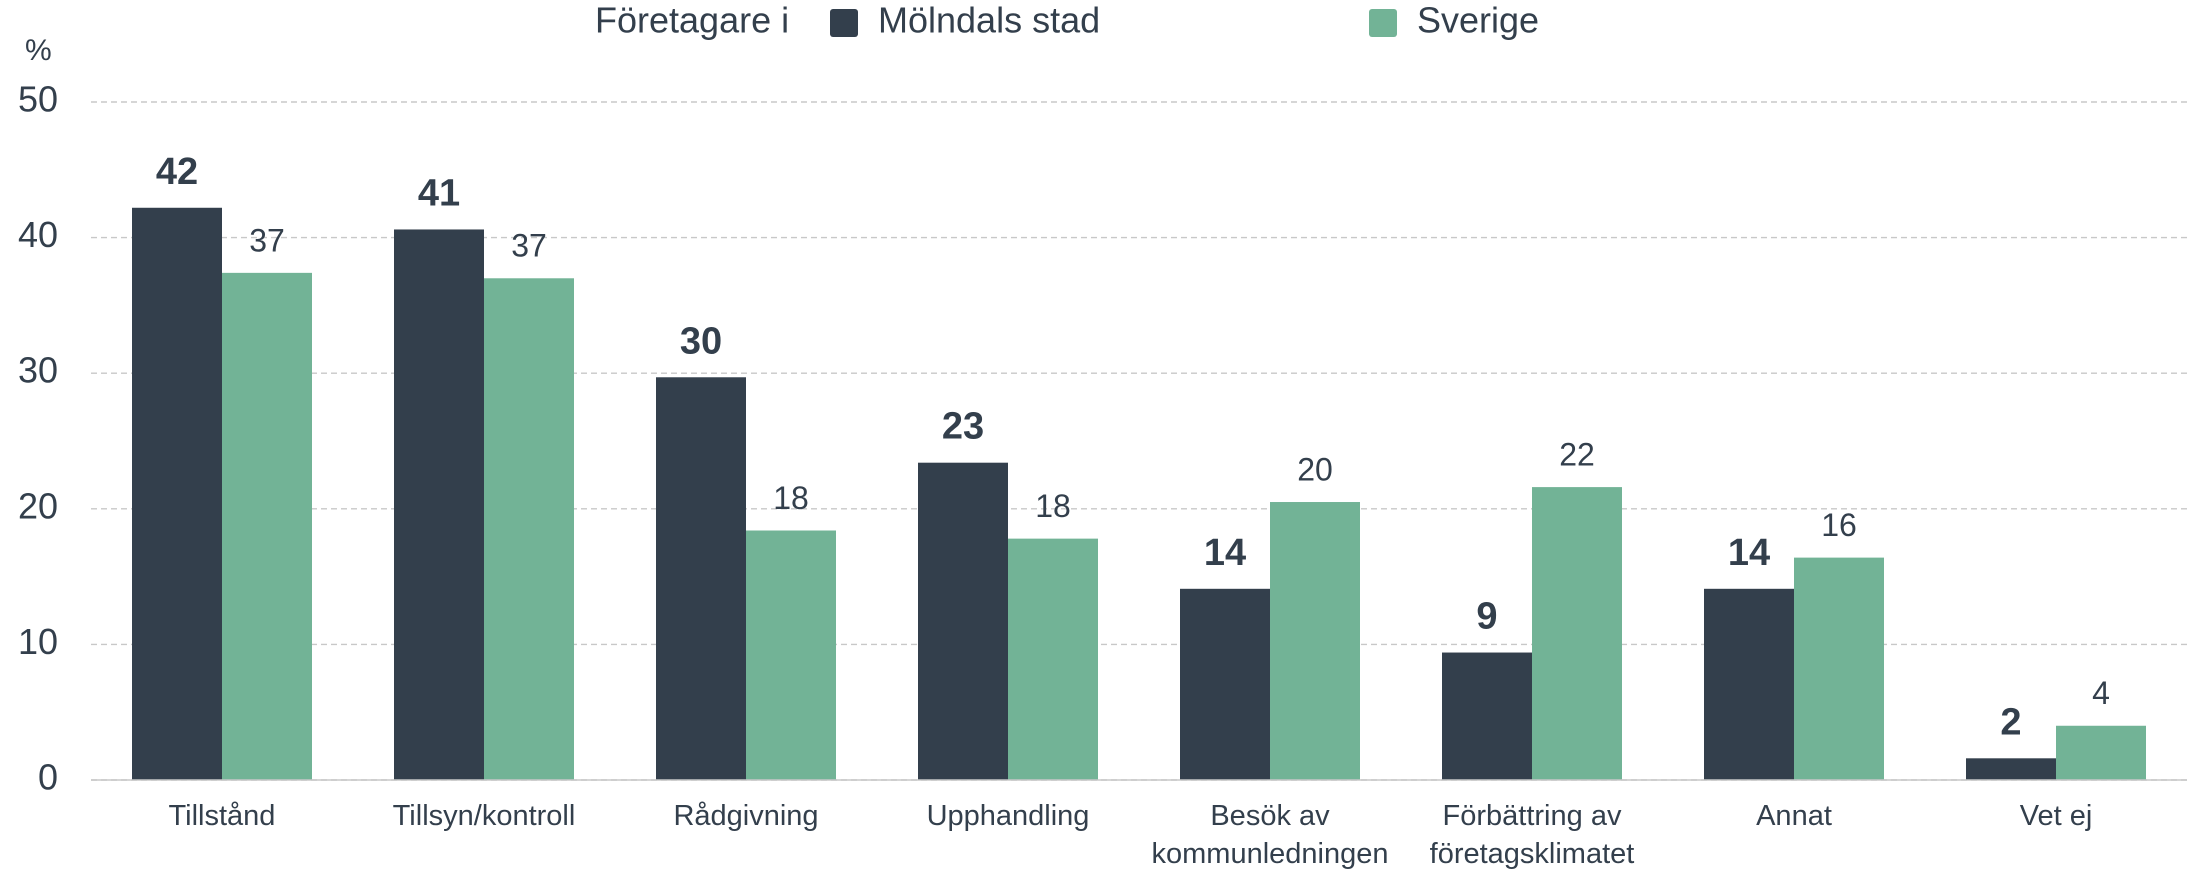 Image resolution: width=2193 pixels, height=873 pixels. What do you see at coordinates (701, 341) in the screenshot?
I see `data-label: 30` at bounding box center [701, 341].